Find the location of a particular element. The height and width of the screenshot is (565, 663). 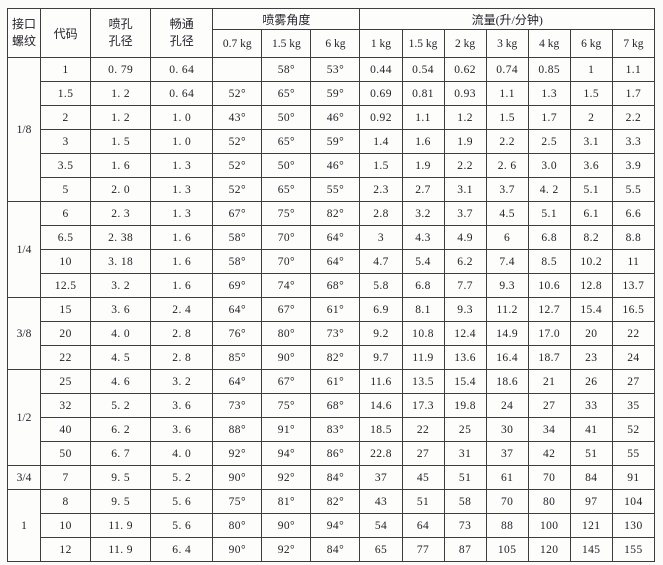

spray-hole-diameter-cell: 1. 5 is located at coordinates (121, 141).